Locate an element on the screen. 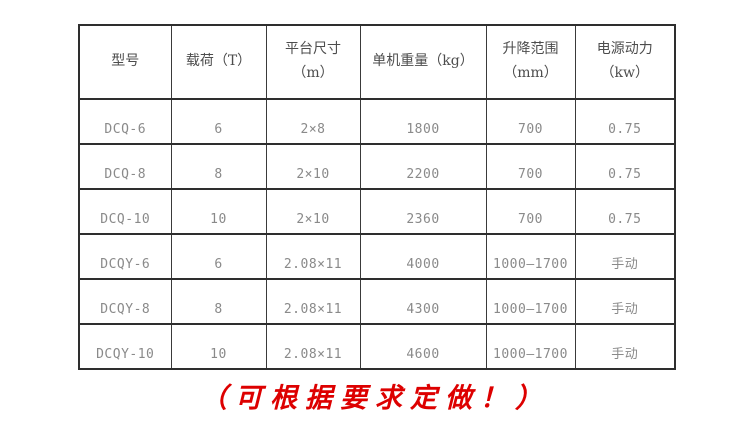 The width and height of the screenshot is (750, 427). cell-model: DCQY-6 is located at coordinates (125, 256).